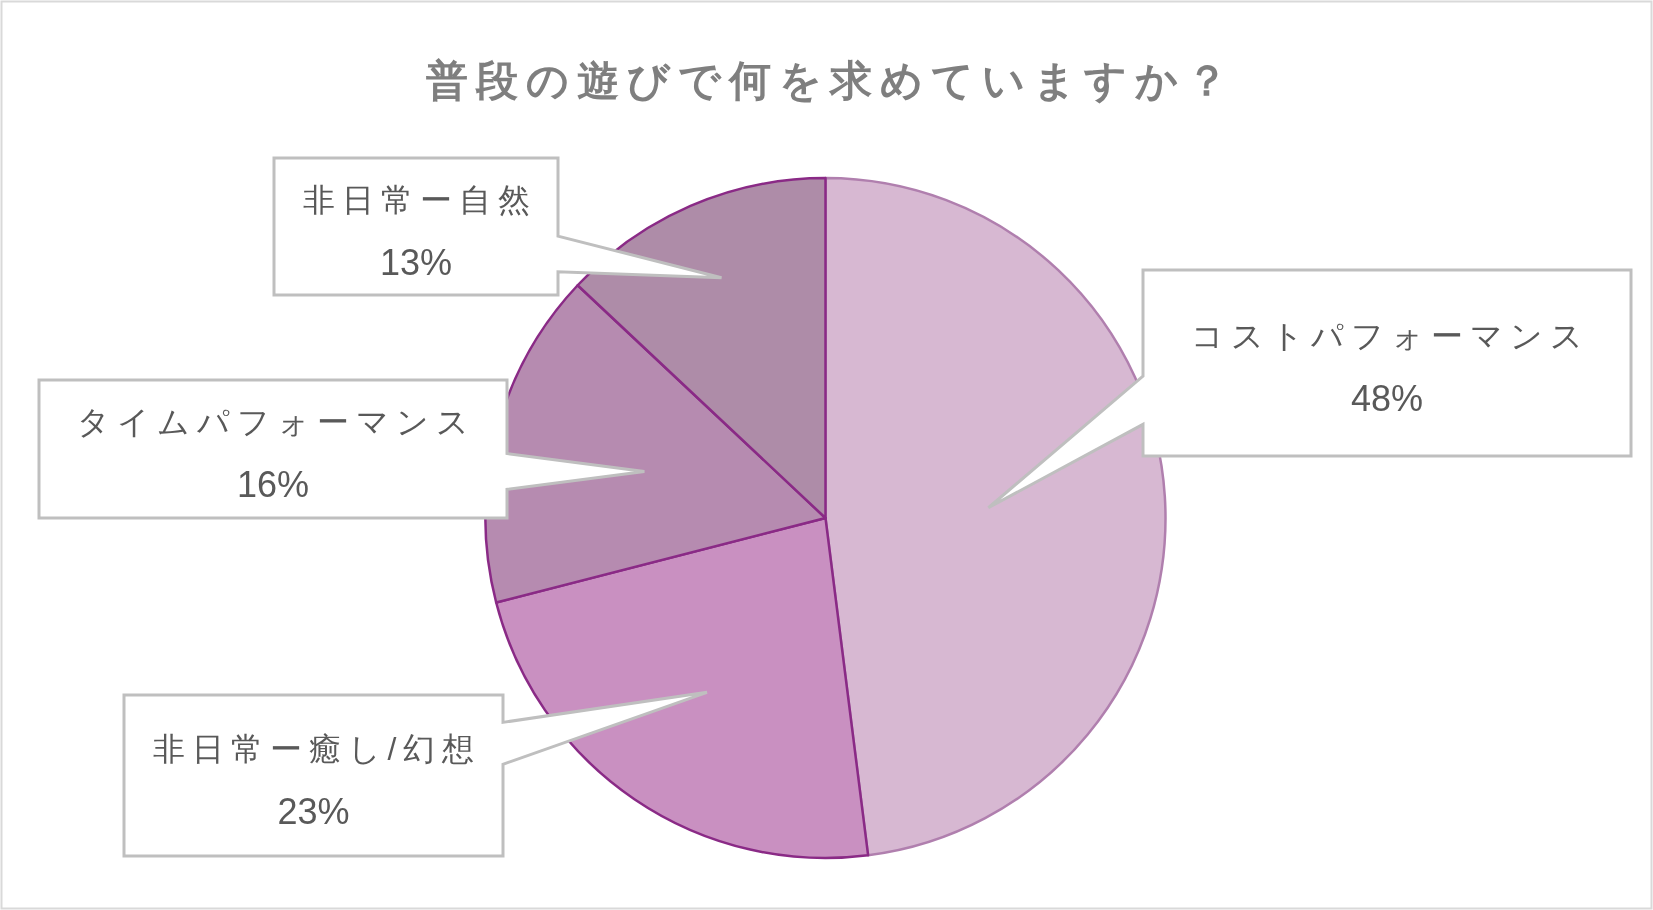 The height and width of the screenshot is (910, 1653). What do you see at coordinates (1387, 398) in the screenshot?
I see `data-label: 48%` at bounding box center [1387, 398].